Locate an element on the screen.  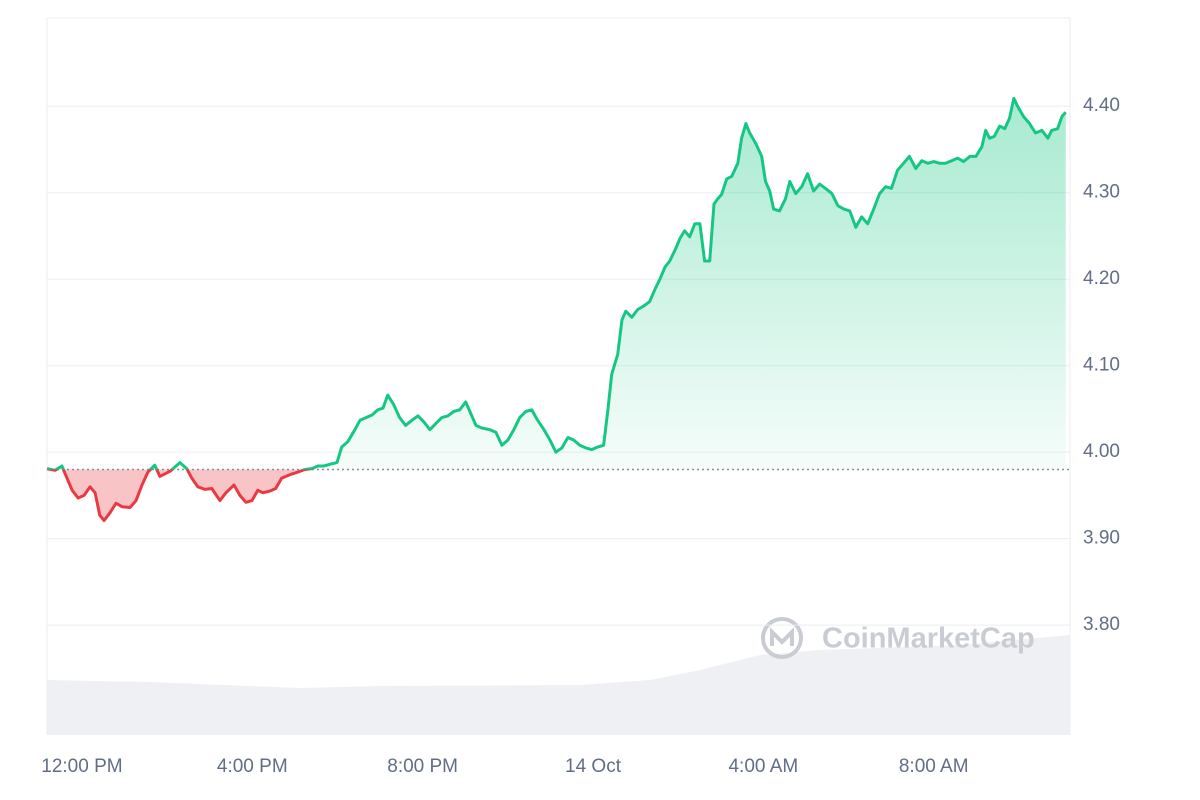
x-tick-label: 4:00 AM is located at coordinates (763, 766).